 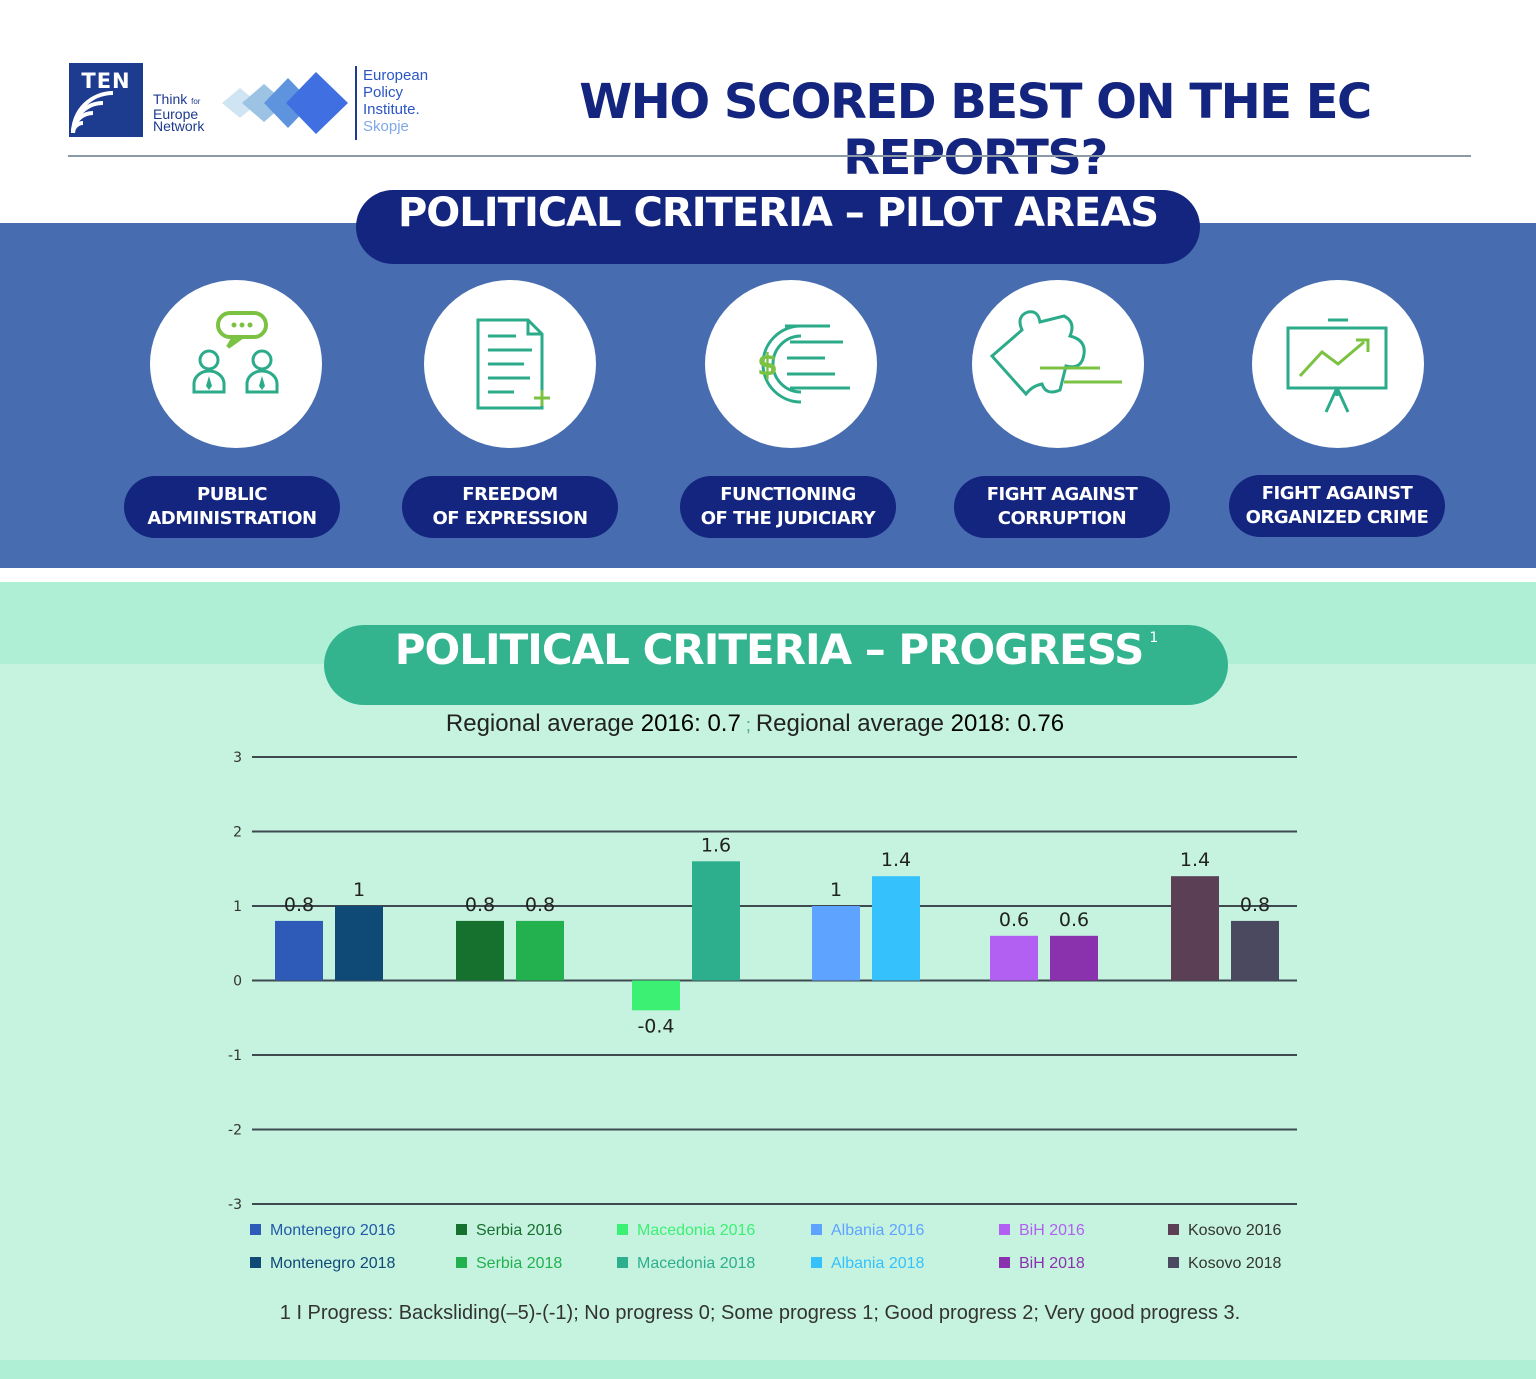 I want to click on y-tick-label: 3, so click(x=237, y=758).